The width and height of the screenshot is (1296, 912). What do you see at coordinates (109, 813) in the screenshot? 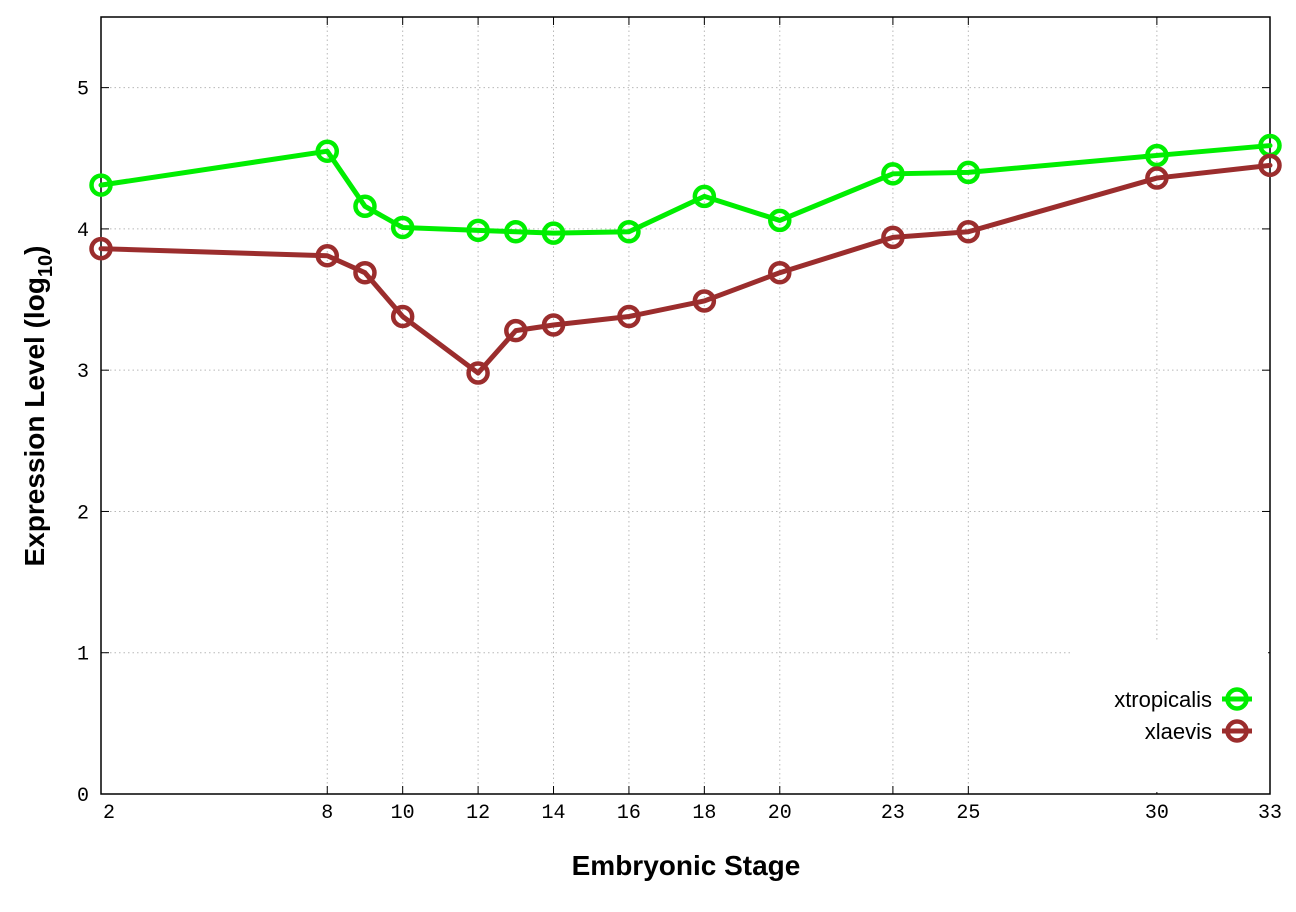
I see `x-tick-label: 2` at bounding box center [109, 813].